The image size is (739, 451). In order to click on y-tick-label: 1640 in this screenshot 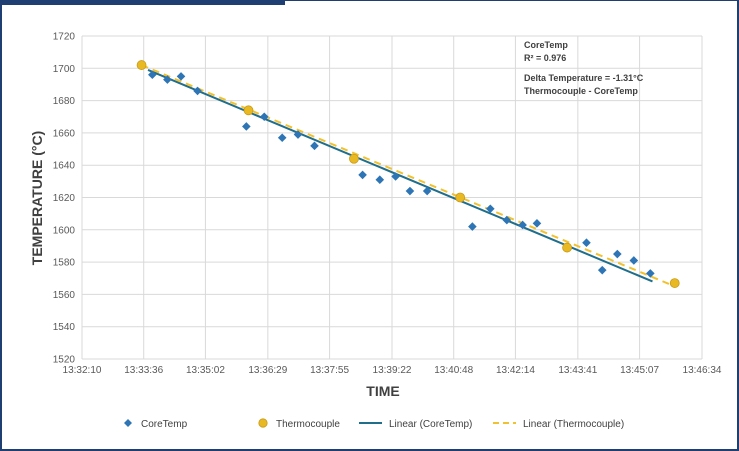, I will do `click(64, 166)`.